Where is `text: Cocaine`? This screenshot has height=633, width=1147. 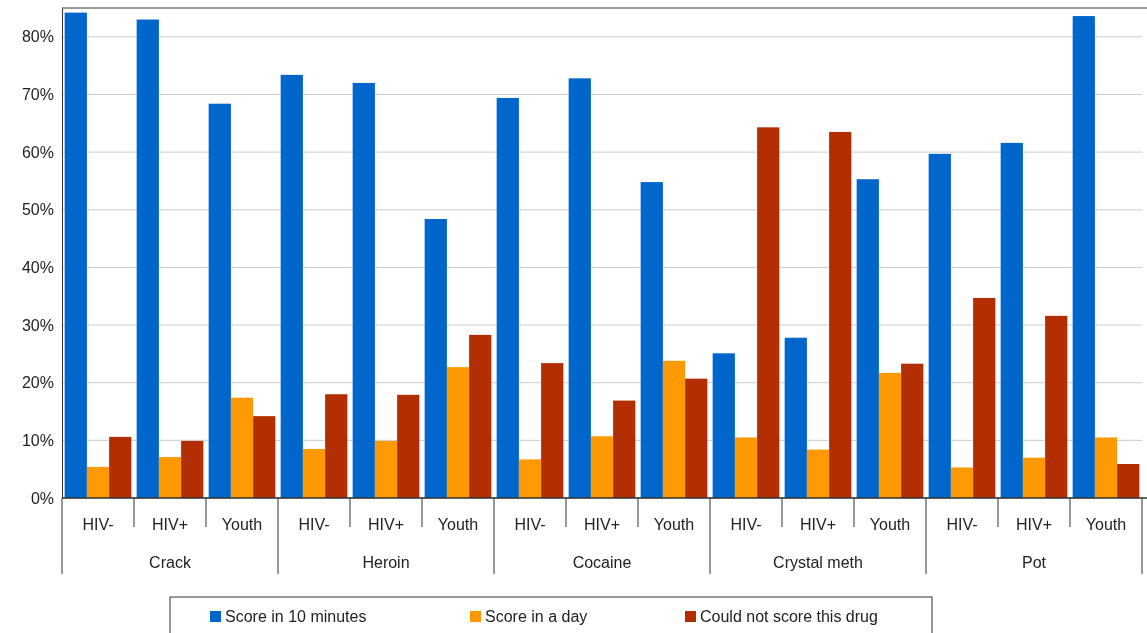 text: Cocaine is located at coordinates (602, 562).